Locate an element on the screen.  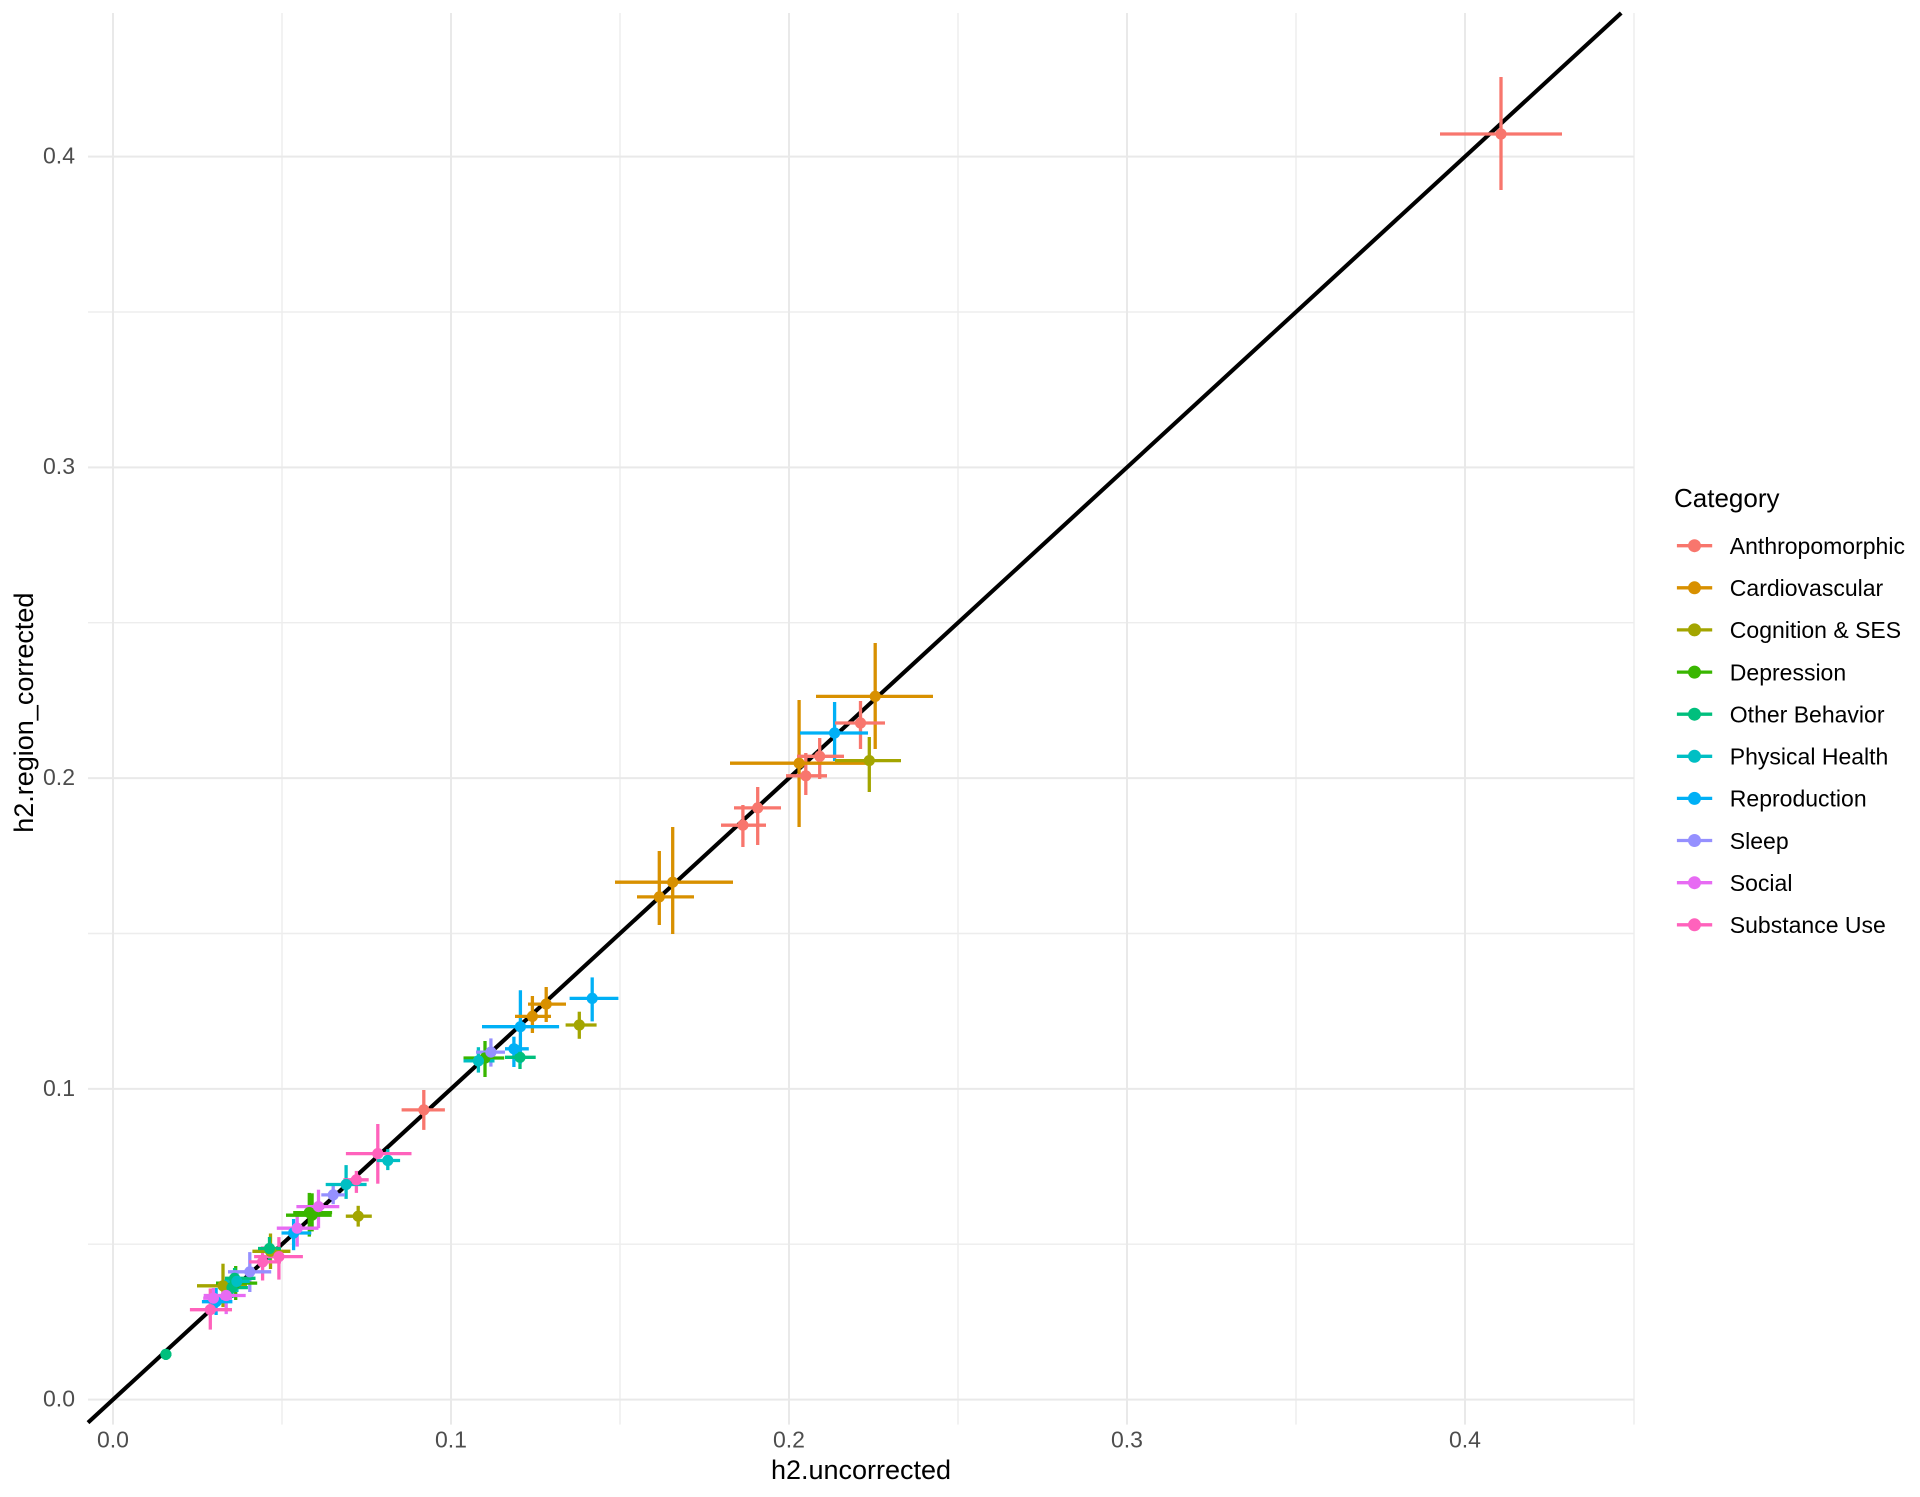
svg-text: Cardiovascular is located at coordinates (1807, 588).